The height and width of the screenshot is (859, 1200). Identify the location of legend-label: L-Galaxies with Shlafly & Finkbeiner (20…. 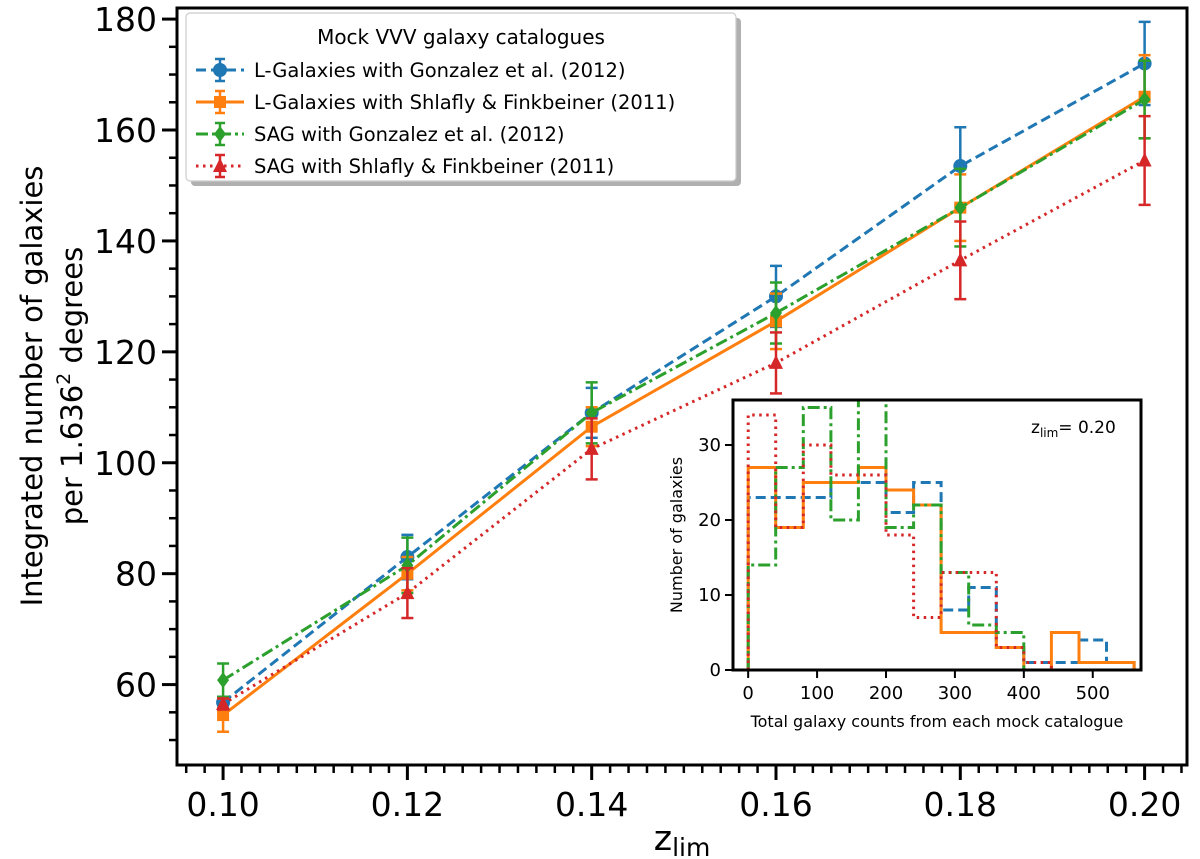
(464, 102).